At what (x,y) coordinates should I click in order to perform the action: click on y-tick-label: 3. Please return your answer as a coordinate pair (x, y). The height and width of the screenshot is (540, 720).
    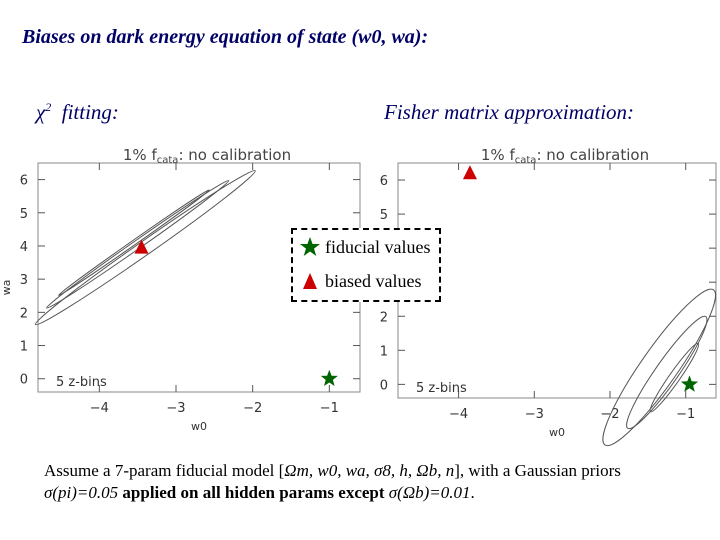
    Looking at the image, I should click on (24, 280).